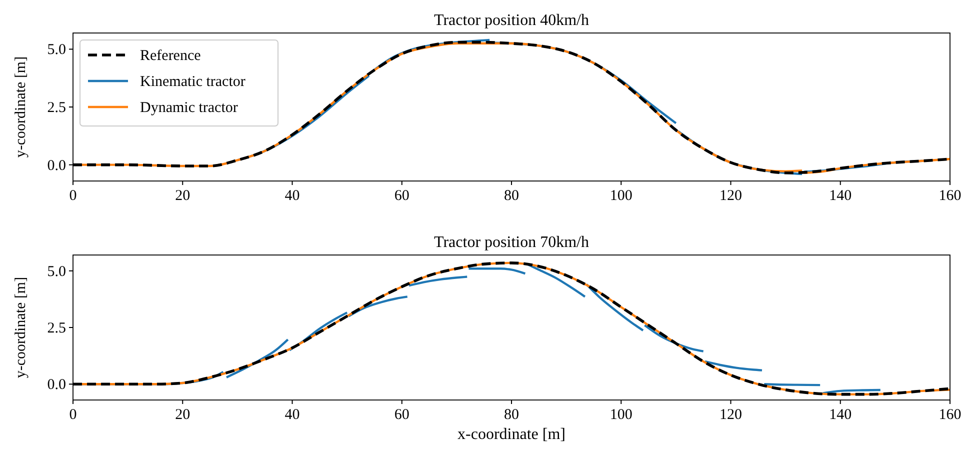 The height and width of the screenshot is (459, 966). Describe the element at coordinates (171, 56) in the screenshot. I see `legend-label: Reference` at that location.